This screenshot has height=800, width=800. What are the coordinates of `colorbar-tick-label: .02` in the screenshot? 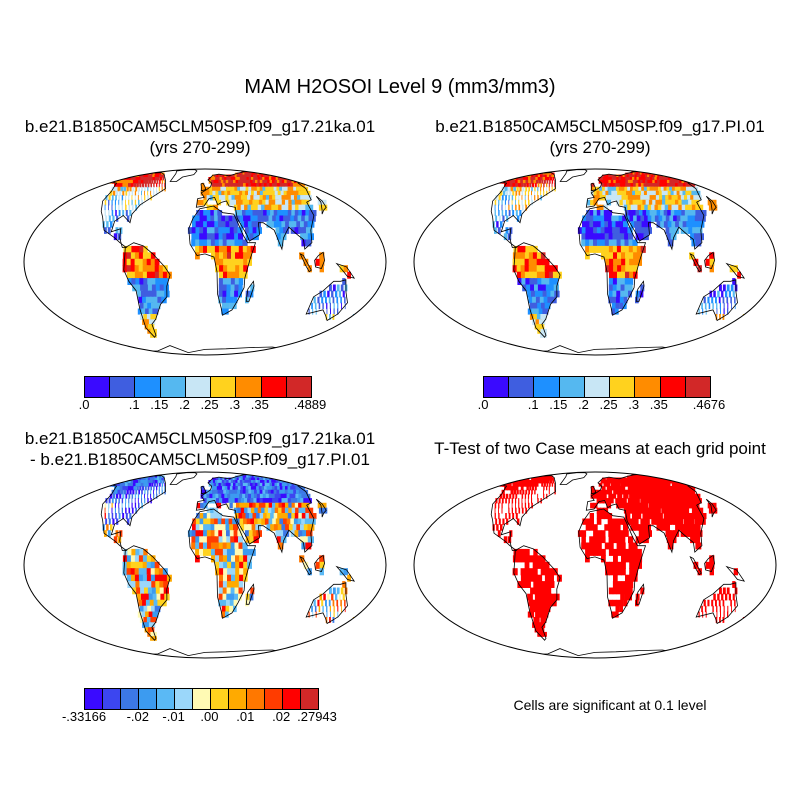 It's located at (281, 716).